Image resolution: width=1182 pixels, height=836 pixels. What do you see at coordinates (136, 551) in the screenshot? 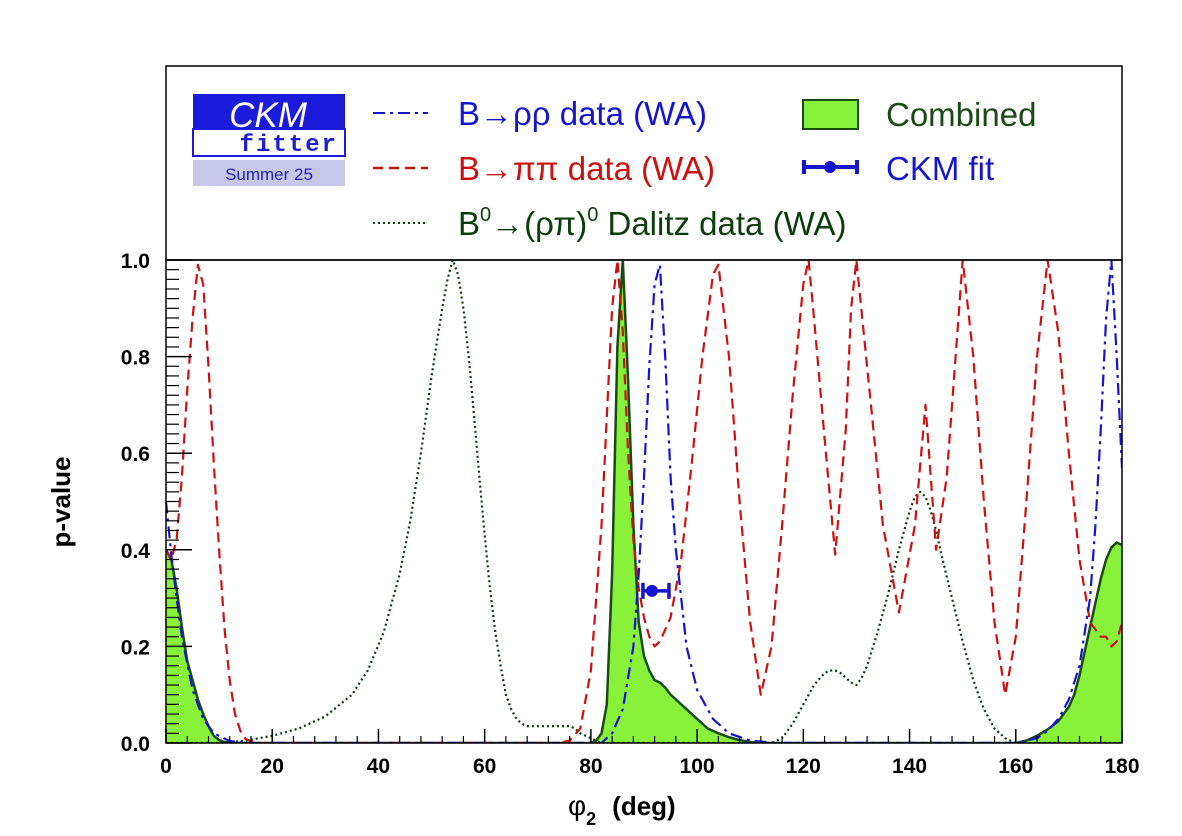
I see `y-tick-label: 0.4` at bounding box center [136, 551].